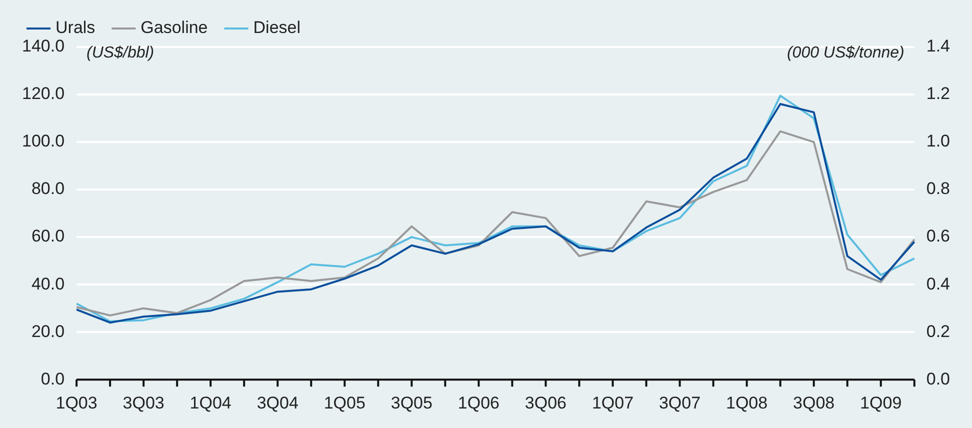 The image size is (972, 428). Describe the element at coordinates (938, 94) in the screenshot. I see `y2-tick-label: 1.2` at that location.